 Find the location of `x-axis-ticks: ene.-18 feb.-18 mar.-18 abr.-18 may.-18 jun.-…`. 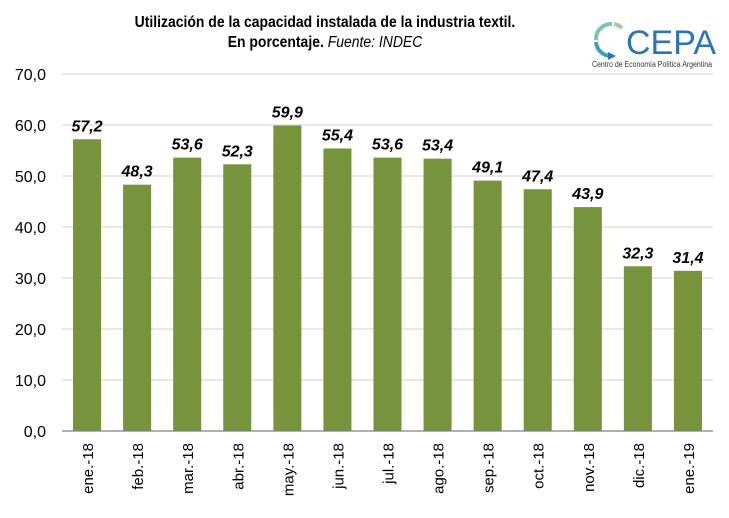

x-axis-ticks: ene.-18 feb.-18 mar.-18 abr.-18 may.-18 jun.-… is located at coordinates (389, 469).